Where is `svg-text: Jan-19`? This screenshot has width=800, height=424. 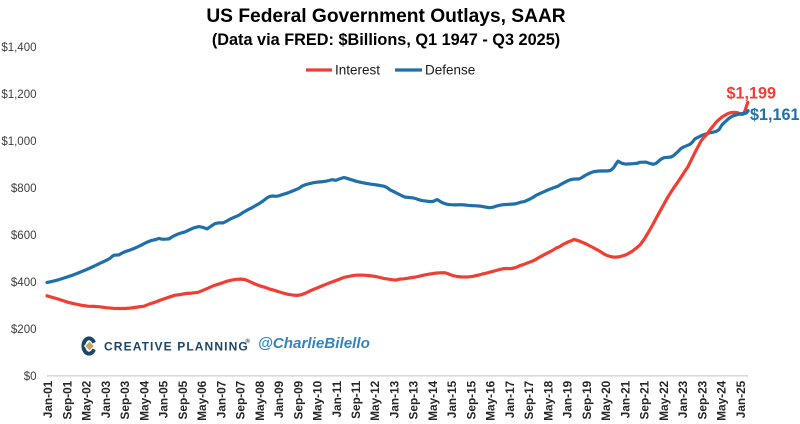
svg-text: Jan-19 is located at coordinates (568, 399).